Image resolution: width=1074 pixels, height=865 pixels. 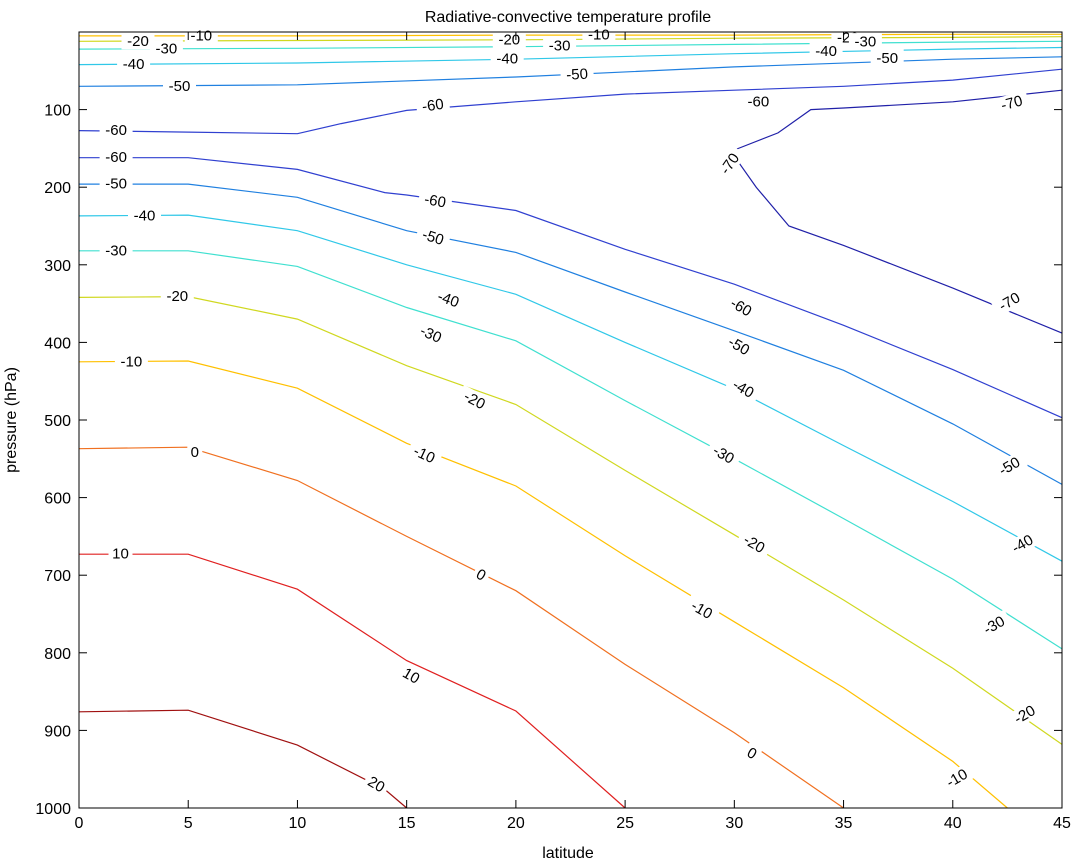 I want to click on x-tick-label: 0, so click(x=79, y=823).